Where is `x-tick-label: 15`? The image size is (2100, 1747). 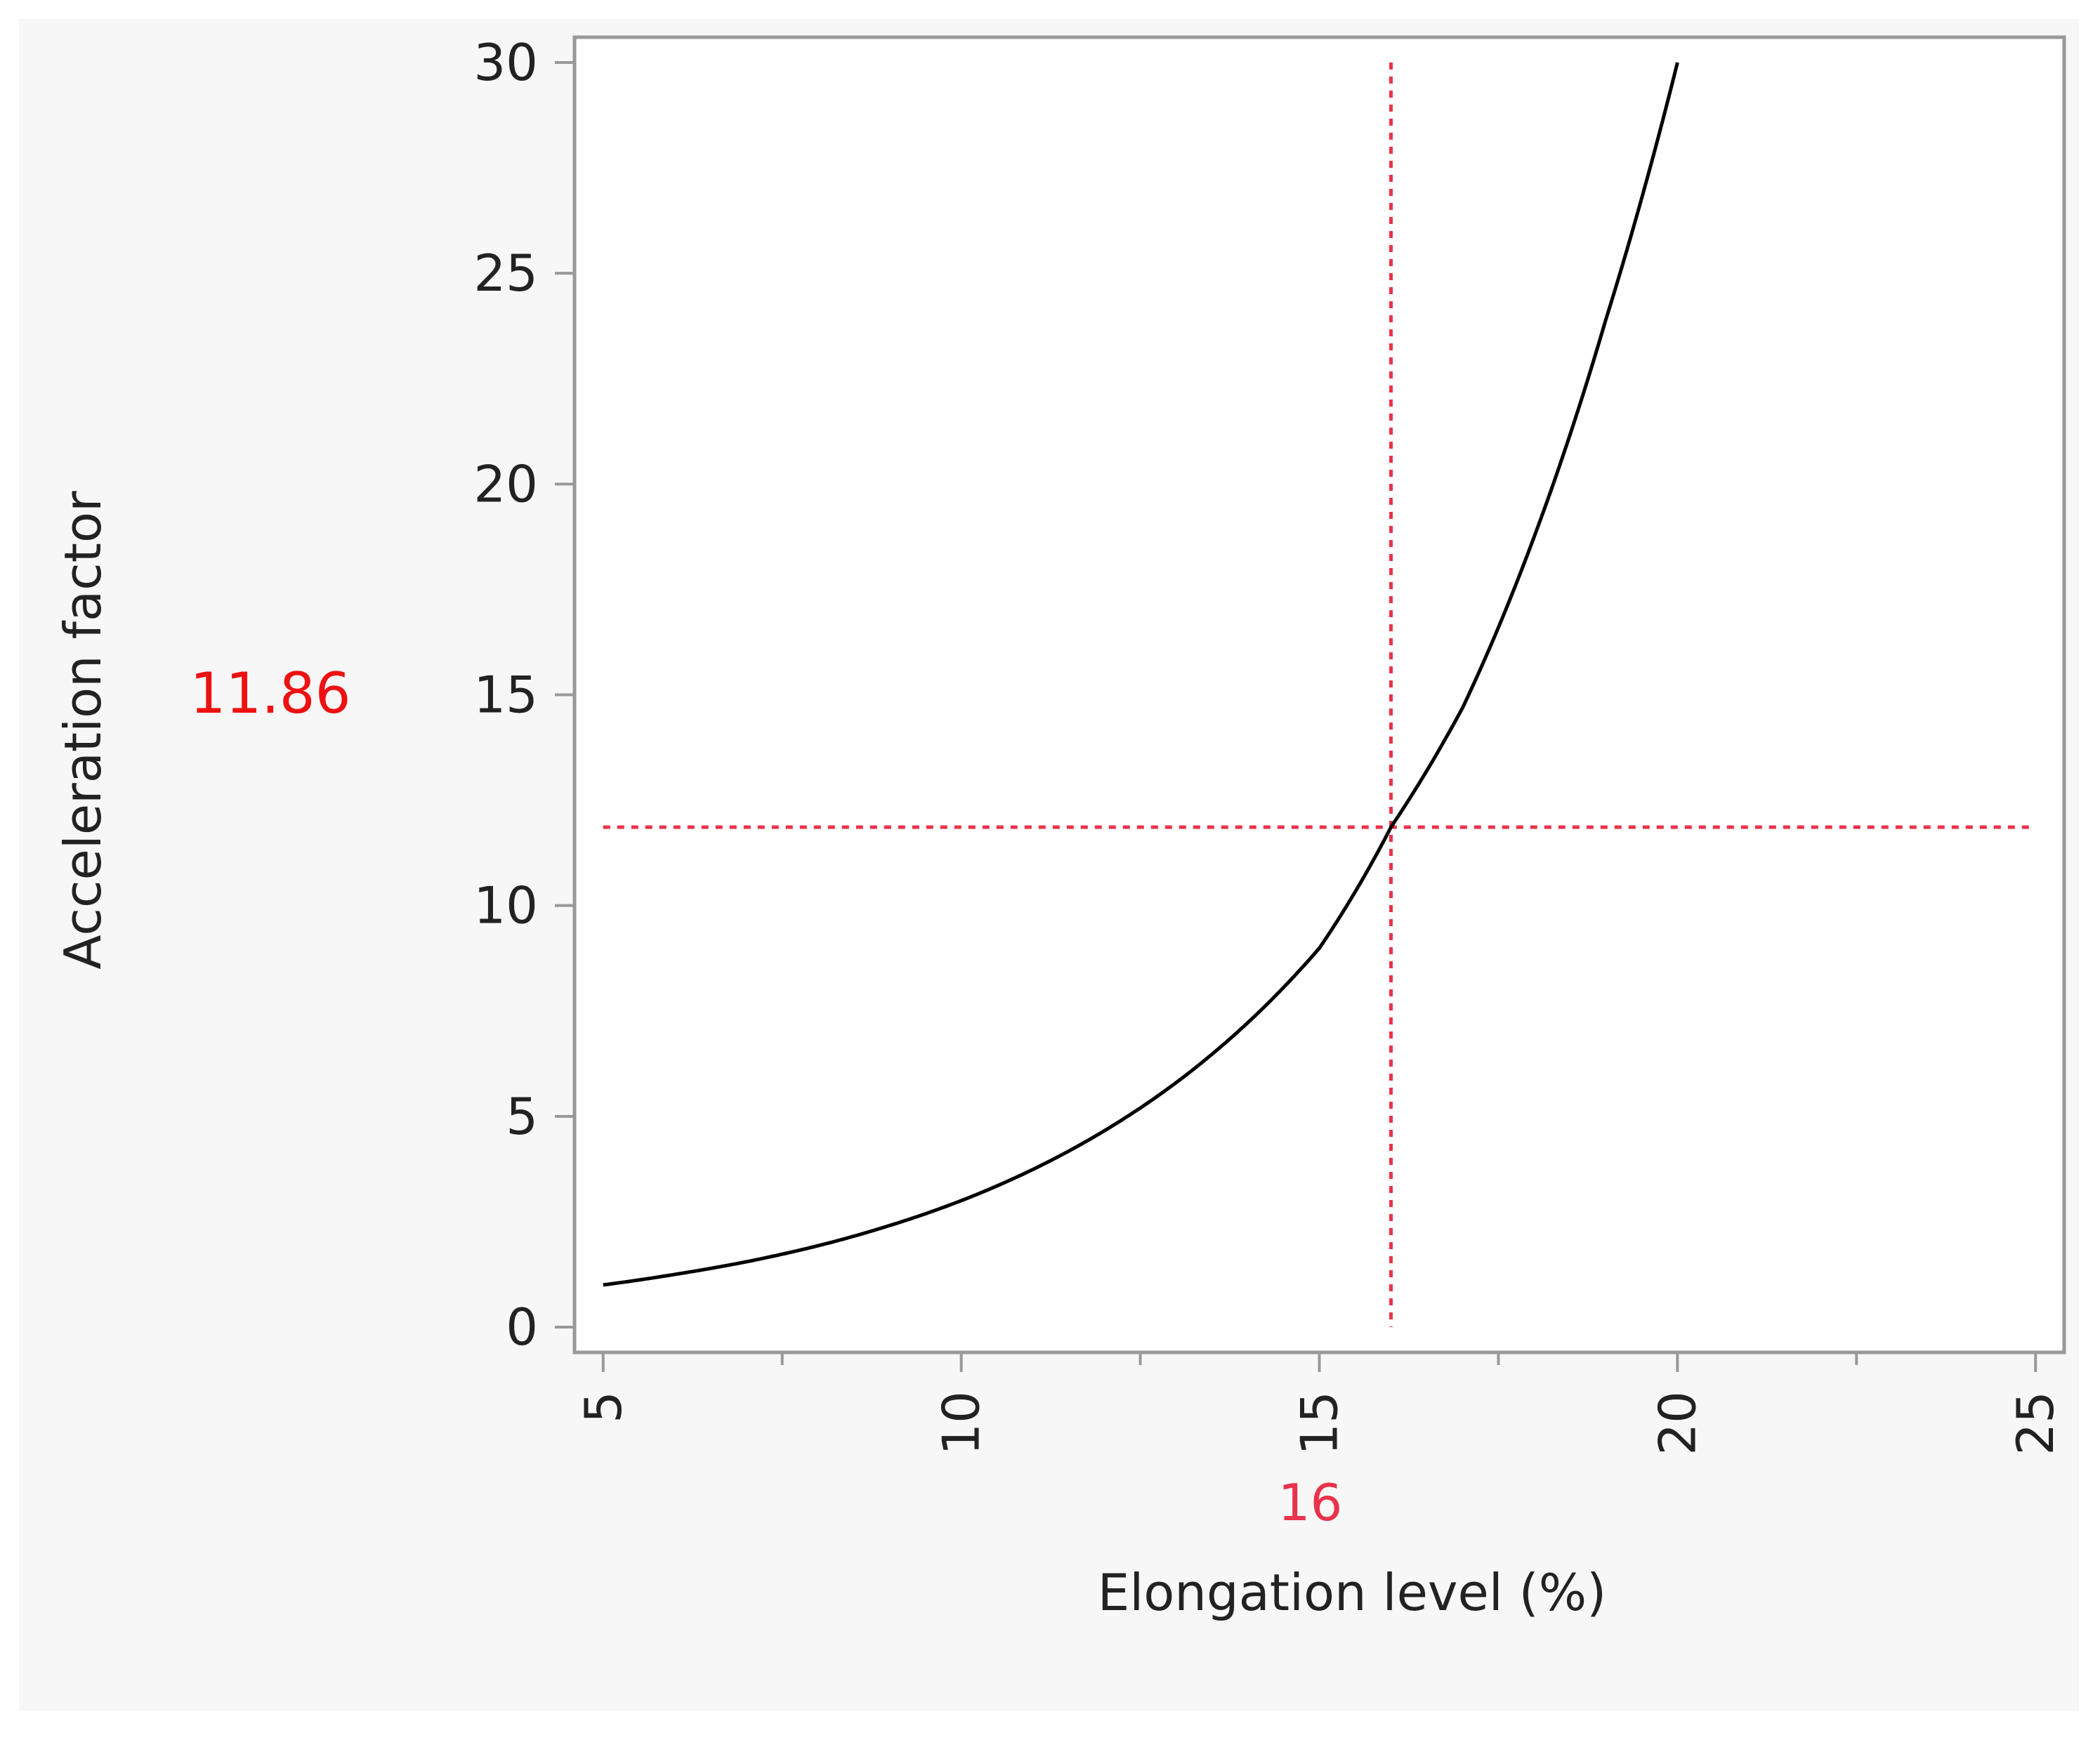
x-tick-label: 15 is located at coordinates (1319, 1423).